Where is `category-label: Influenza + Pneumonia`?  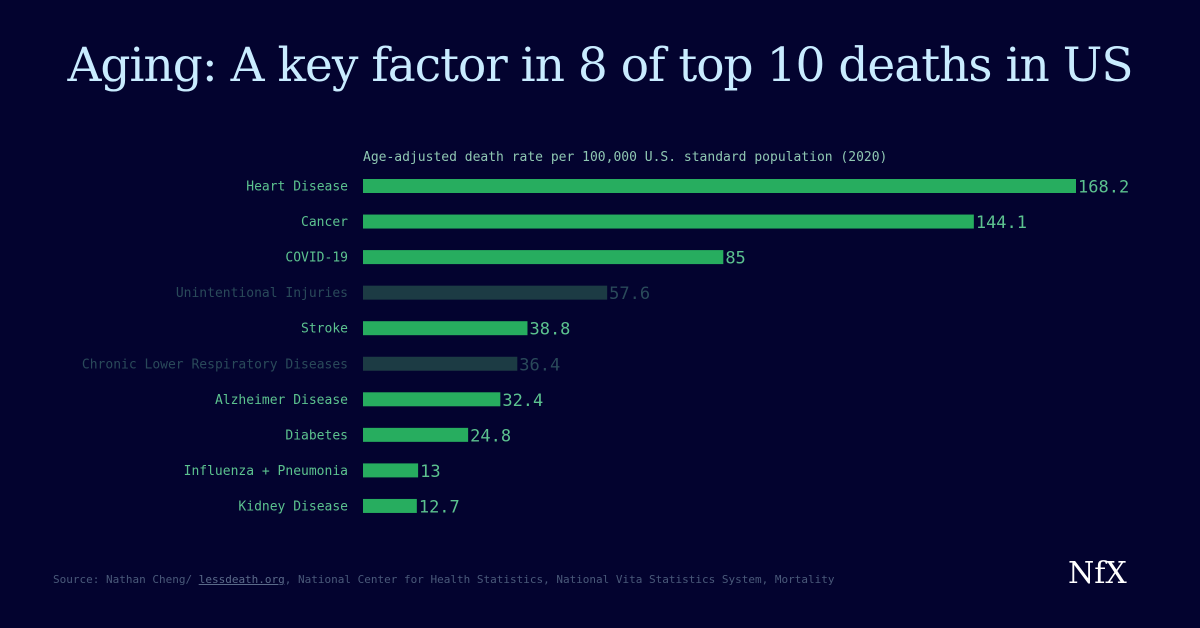
category-label: Influenza + Pneumonia is located at coordinates (266, 471).